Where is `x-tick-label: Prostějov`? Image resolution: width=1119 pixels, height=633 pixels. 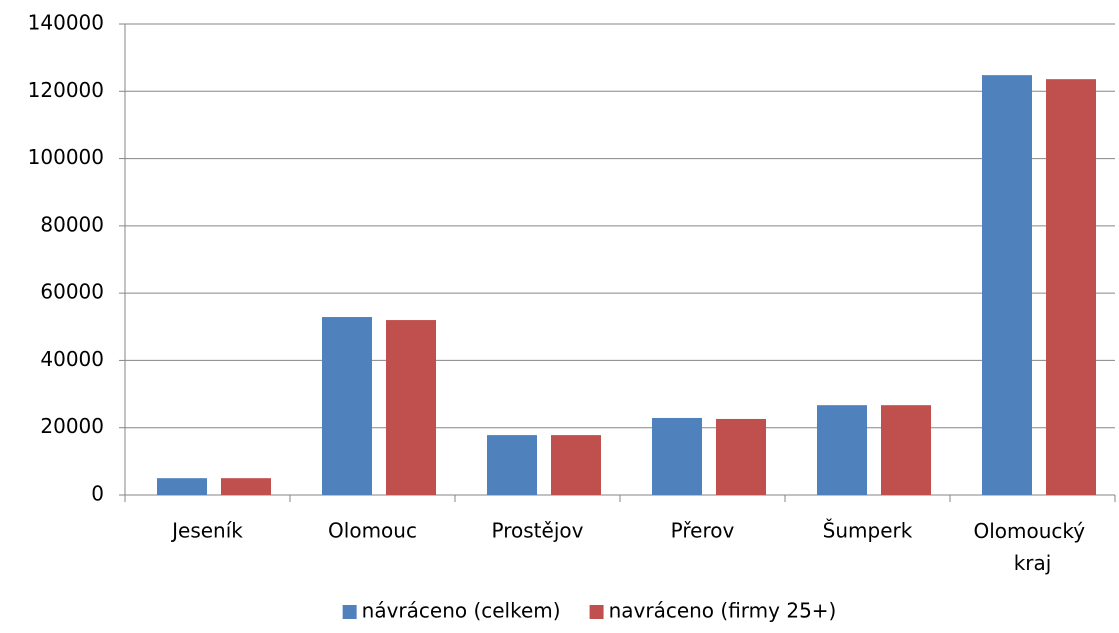
x-tick-label: Prostějov is located at coordinates (538, 531).